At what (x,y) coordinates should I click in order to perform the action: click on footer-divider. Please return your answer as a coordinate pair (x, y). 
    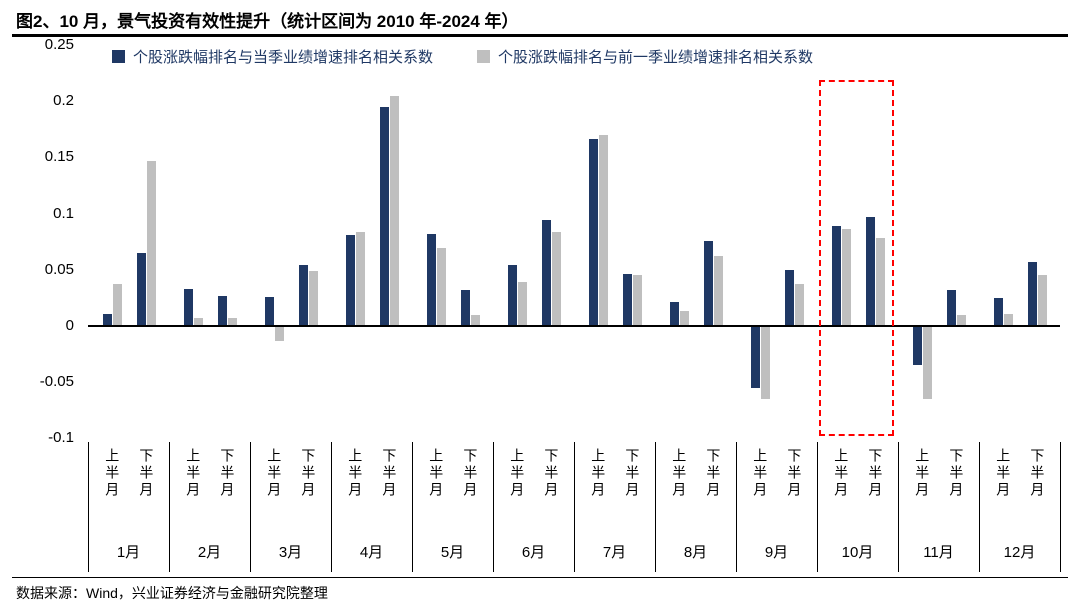
    Looking at the image, I should click on (540, 577).